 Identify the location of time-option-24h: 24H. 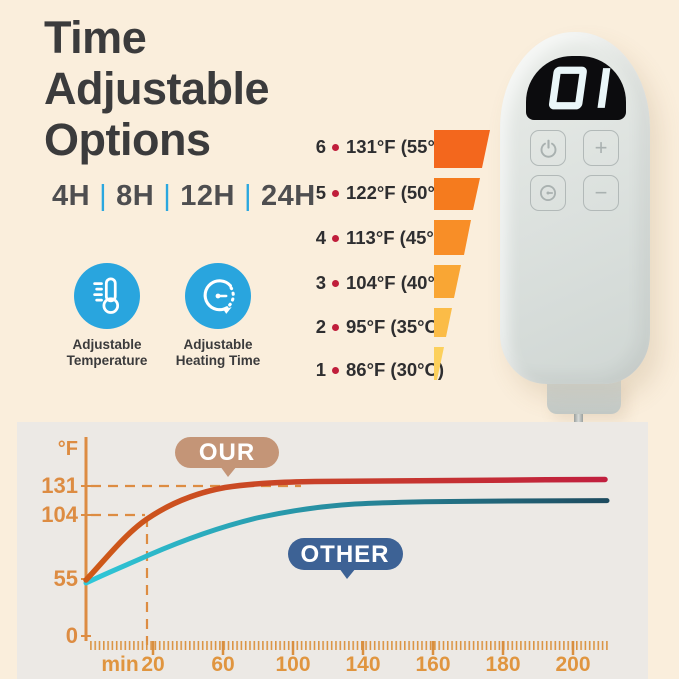
(288, 196).